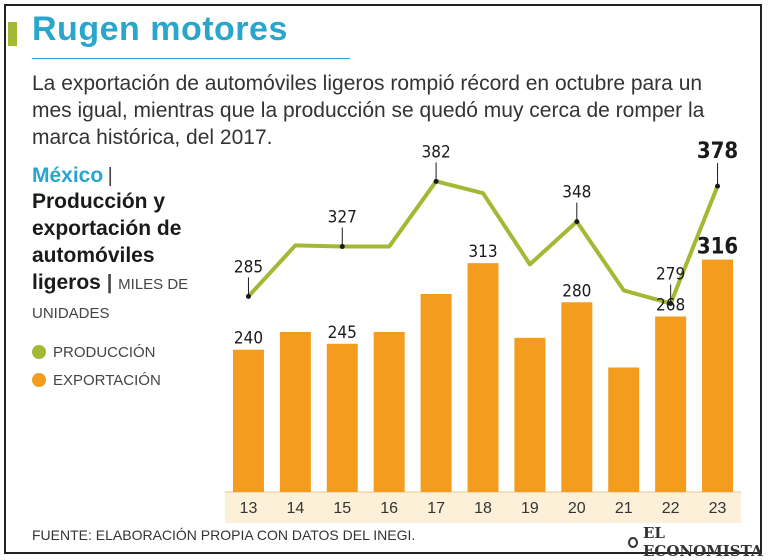  Describe the element at coordinates (670, 274) in the screenshot. I see `production-data-label: 279` at that location.